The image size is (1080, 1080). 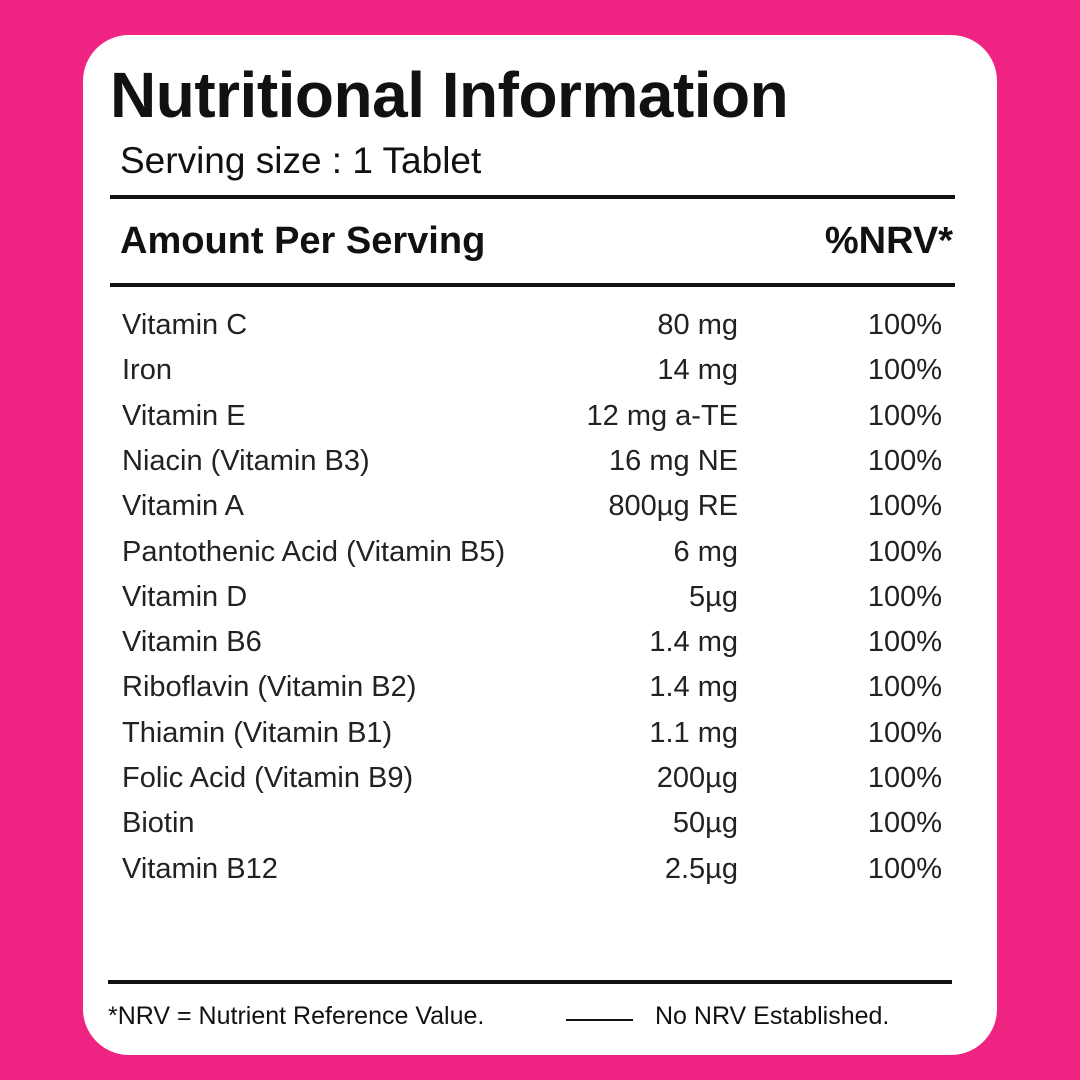 What do you see at coordinates (184, 415) in the screenshot?
I see `nutrient-name: Vitamin E` at bounding box center [184, 415].